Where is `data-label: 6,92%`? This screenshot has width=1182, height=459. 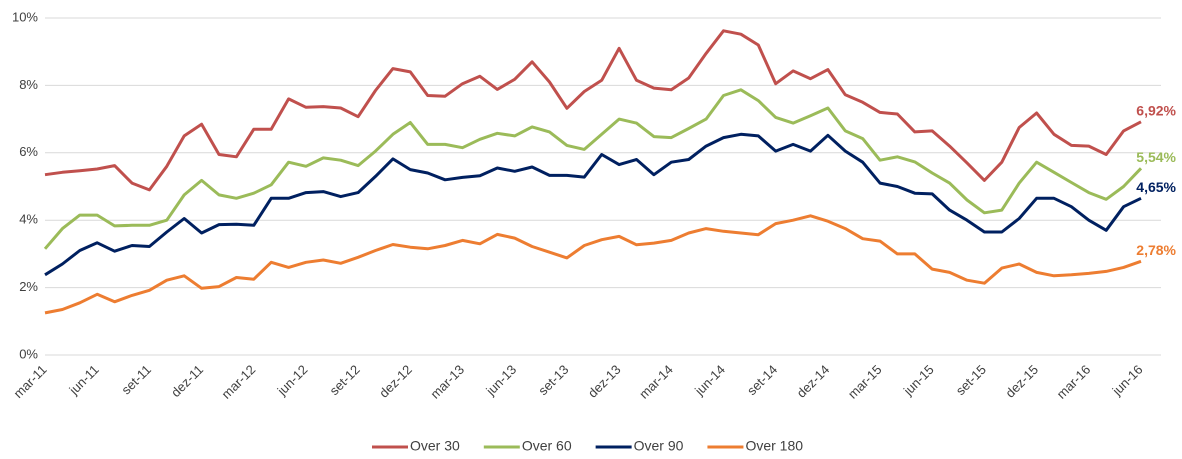
data-label: 6,92% is located at coordinates (1156, 110).